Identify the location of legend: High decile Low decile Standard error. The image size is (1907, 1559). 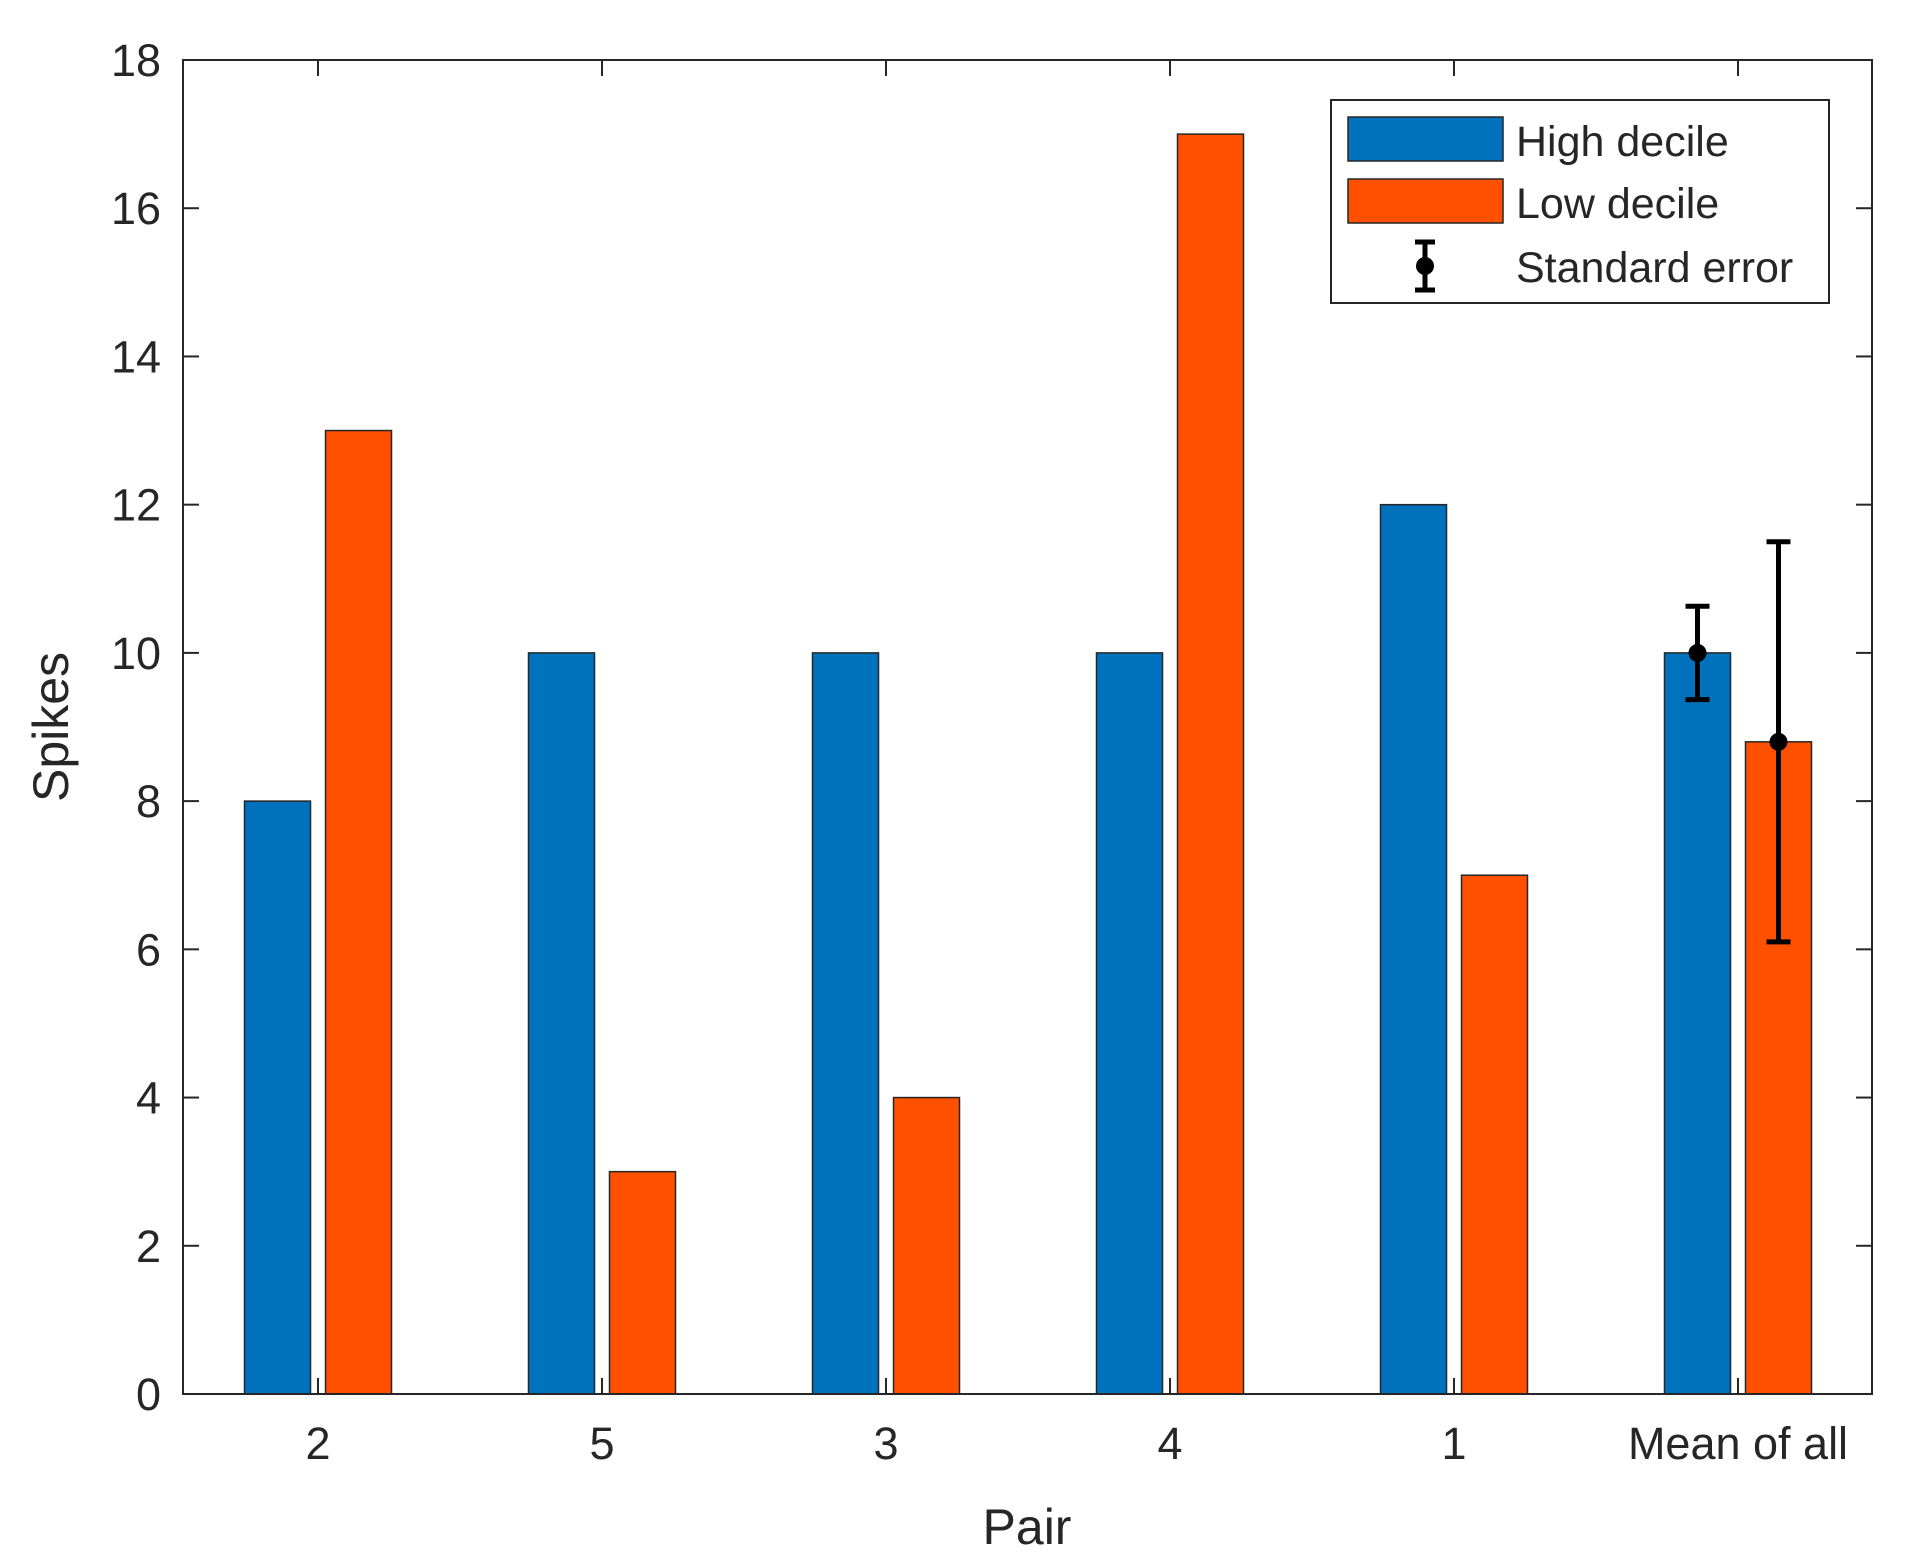
(1580, 201).